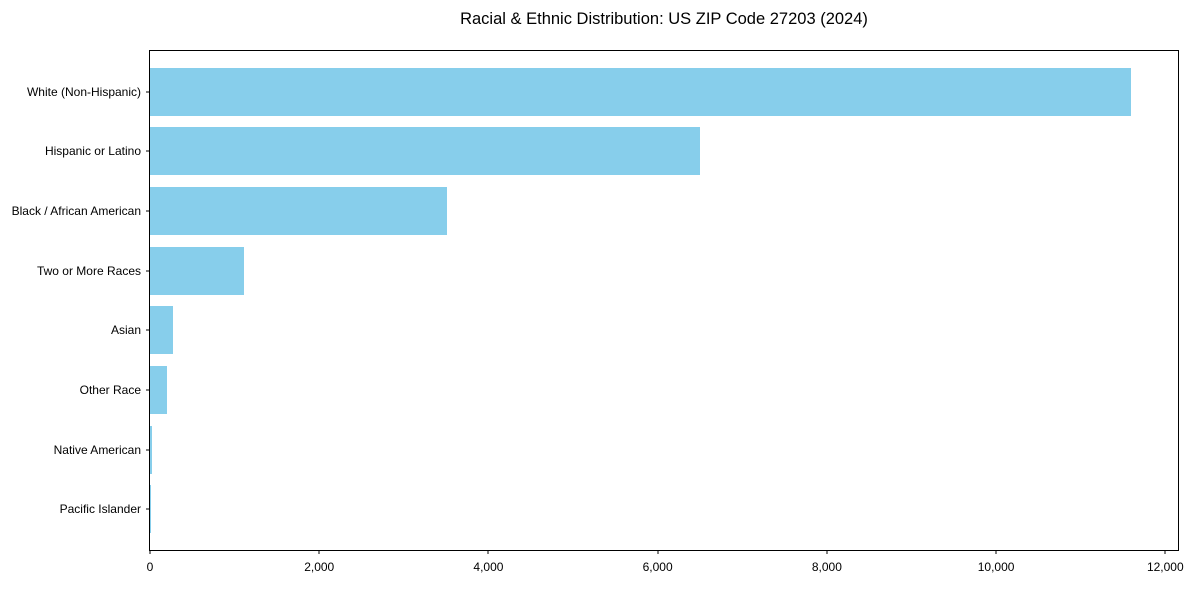  I want to click on bar-row: Black / African American, so click(595, 211).